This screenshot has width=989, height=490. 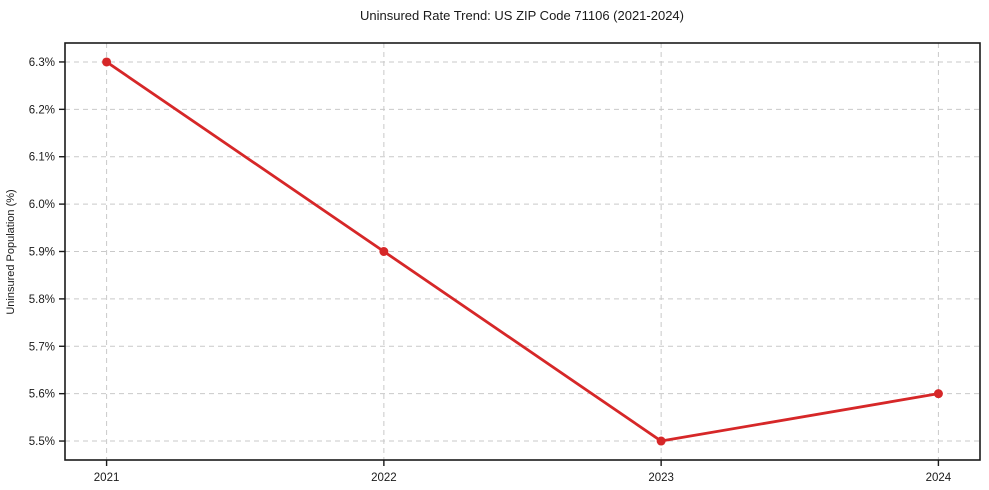 I want to click on y-tick-label: 6.0%, so click(x=42, y=205).